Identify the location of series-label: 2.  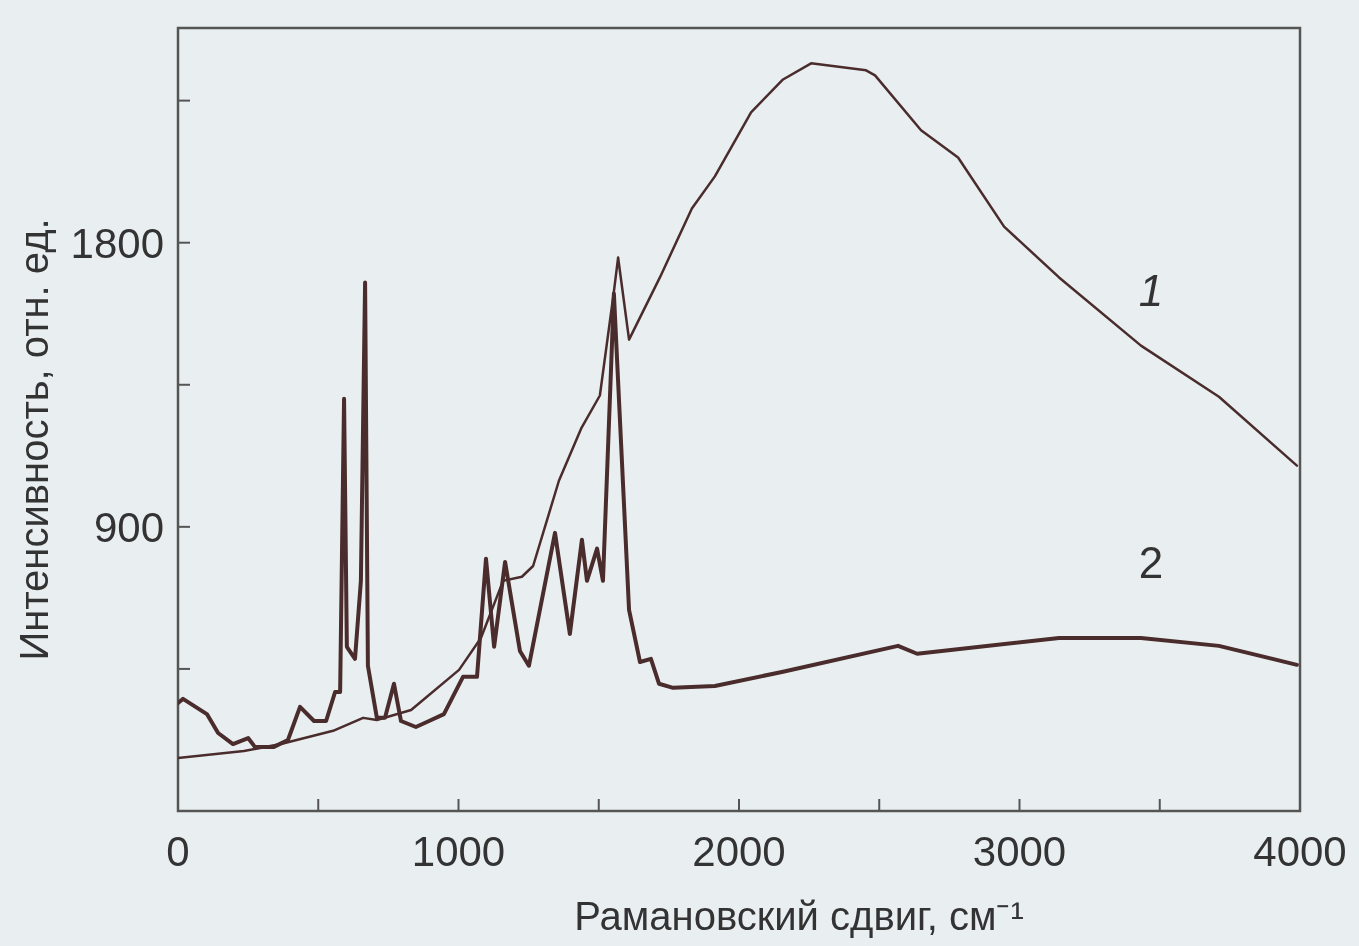
(1151, 562).